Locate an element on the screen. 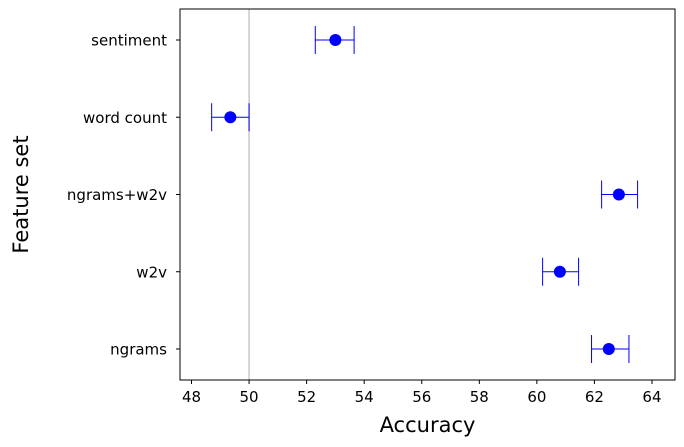 The height and width of the screenshot is (447, 684). y-tick-label: w2v is located at coordinates (151, 272).